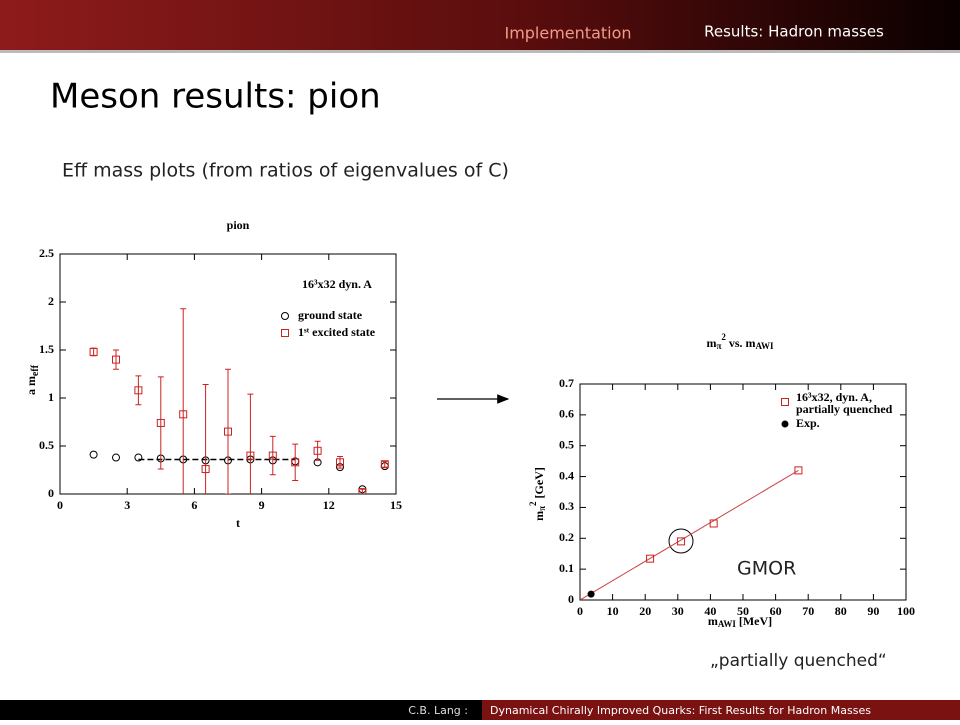  I want to click on y-tick-label: 0.2, so click(566, 537).